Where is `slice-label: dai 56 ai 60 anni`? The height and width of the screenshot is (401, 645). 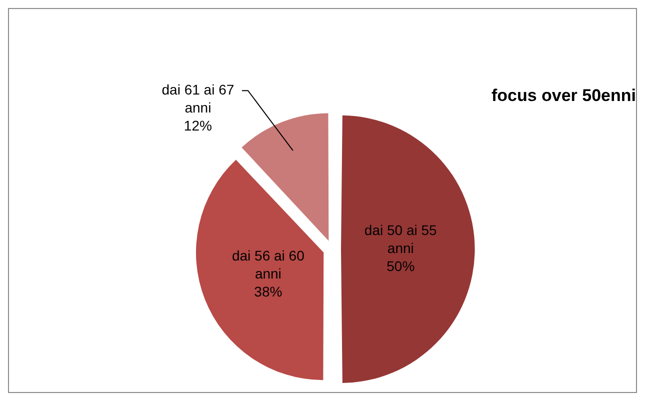 slice-label: dai 56 ai 60 anni is located at coordinates (268, 264).